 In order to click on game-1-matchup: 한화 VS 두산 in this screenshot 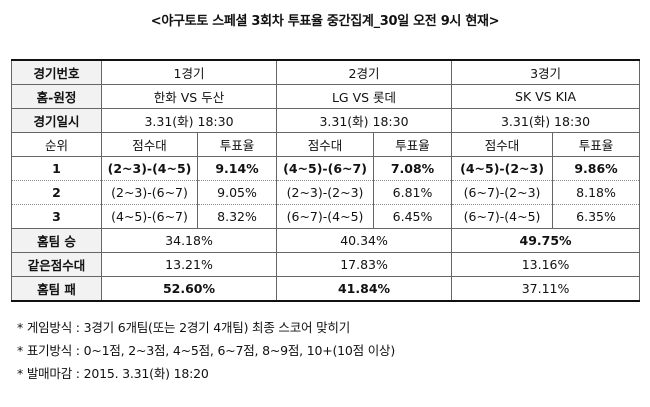, I will do `click(189, 96)`.